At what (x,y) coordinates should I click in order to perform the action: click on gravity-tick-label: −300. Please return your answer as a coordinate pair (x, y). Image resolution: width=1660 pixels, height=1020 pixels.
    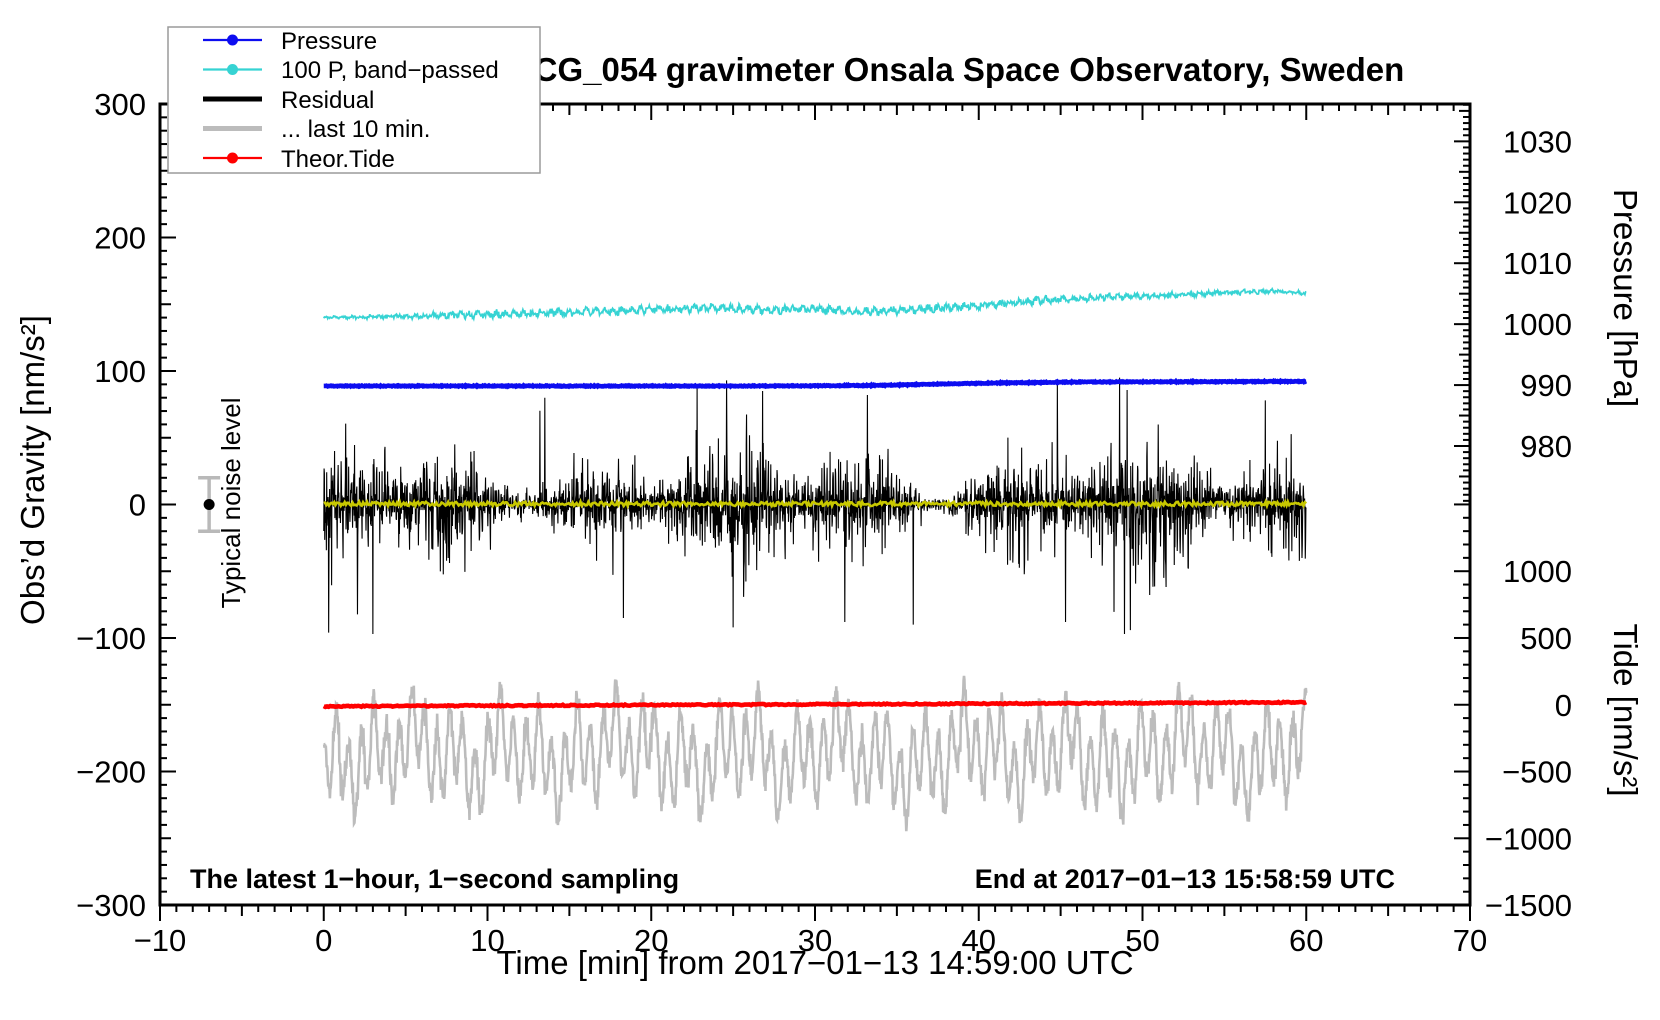
    Looking at the image, I should click on (111, 905).